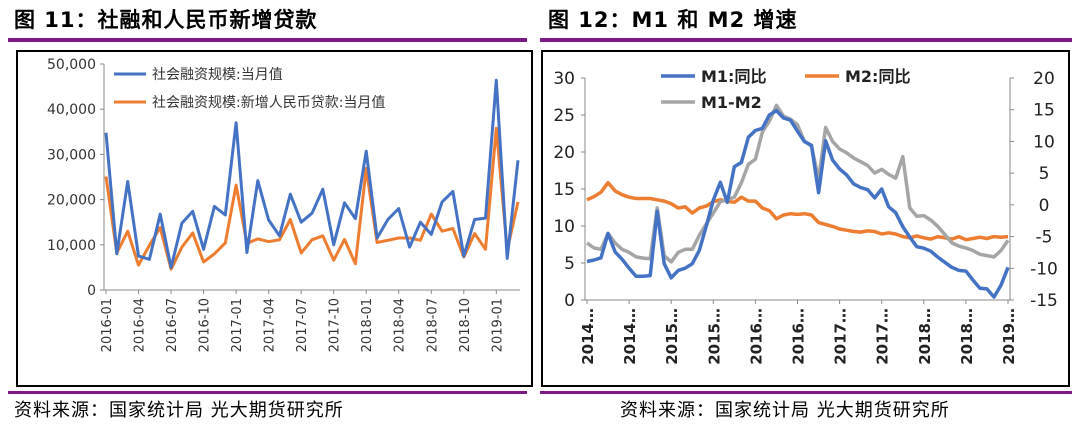 The height and width of the screenshot is (444, 1080). I want to click on right-left-y-tick-label: 20, so click(564, 153).